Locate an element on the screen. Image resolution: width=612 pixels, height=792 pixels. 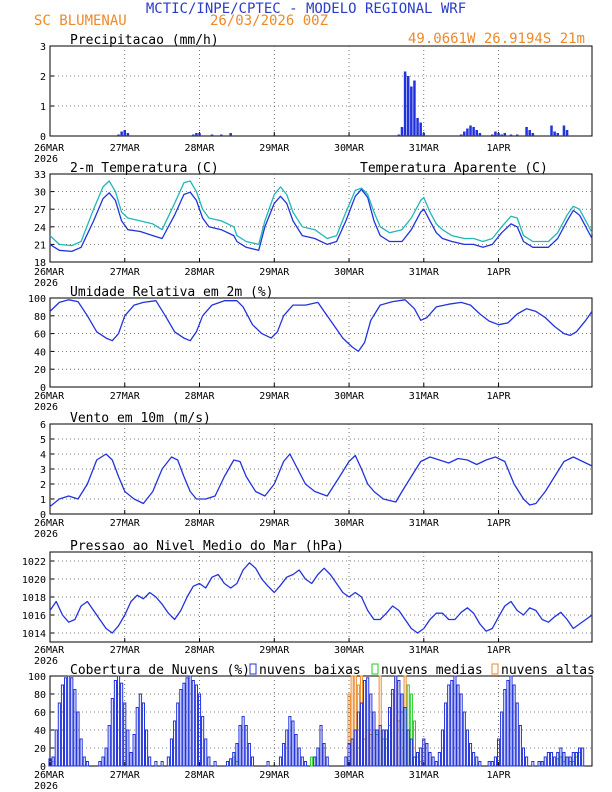
y-tick-label: 3 is located at coordinates (43, 47).